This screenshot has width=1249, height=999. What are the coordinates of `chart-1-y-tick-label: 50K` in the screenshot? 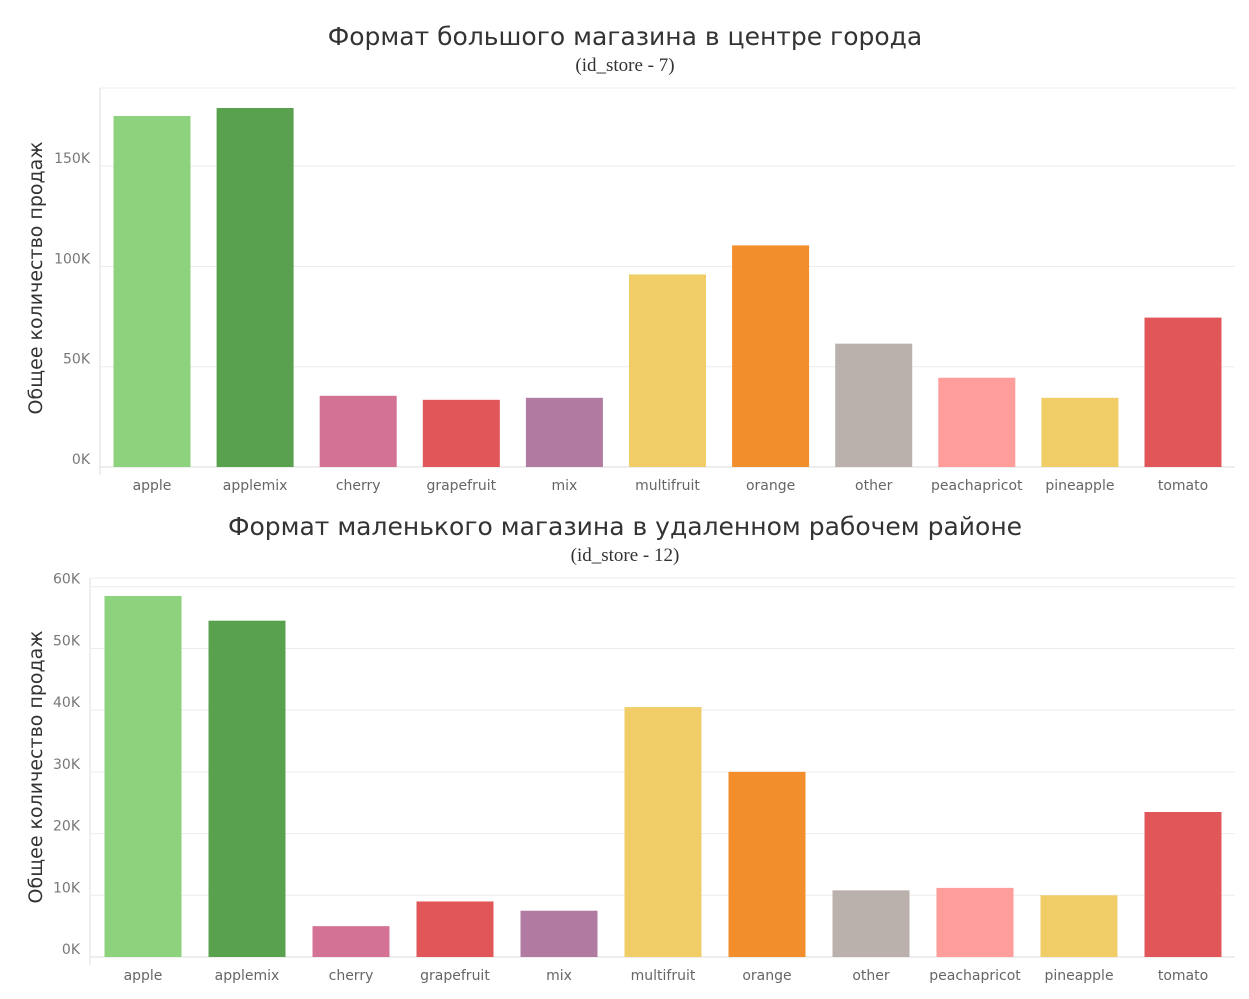 It's located at (77, 360).